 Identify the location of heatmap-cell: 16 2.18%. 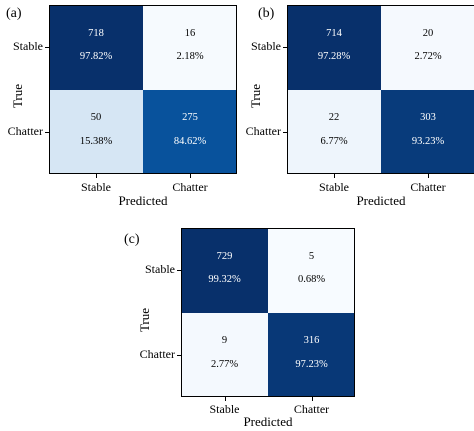
(190, 47).